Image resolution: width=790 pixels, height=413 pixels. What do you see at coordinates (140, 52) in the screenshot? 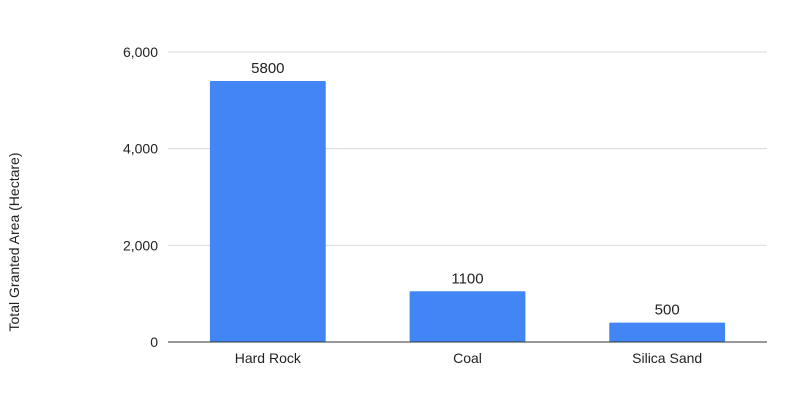
I see `y-tick-label: 6,000` at bounding box center [140, 52].